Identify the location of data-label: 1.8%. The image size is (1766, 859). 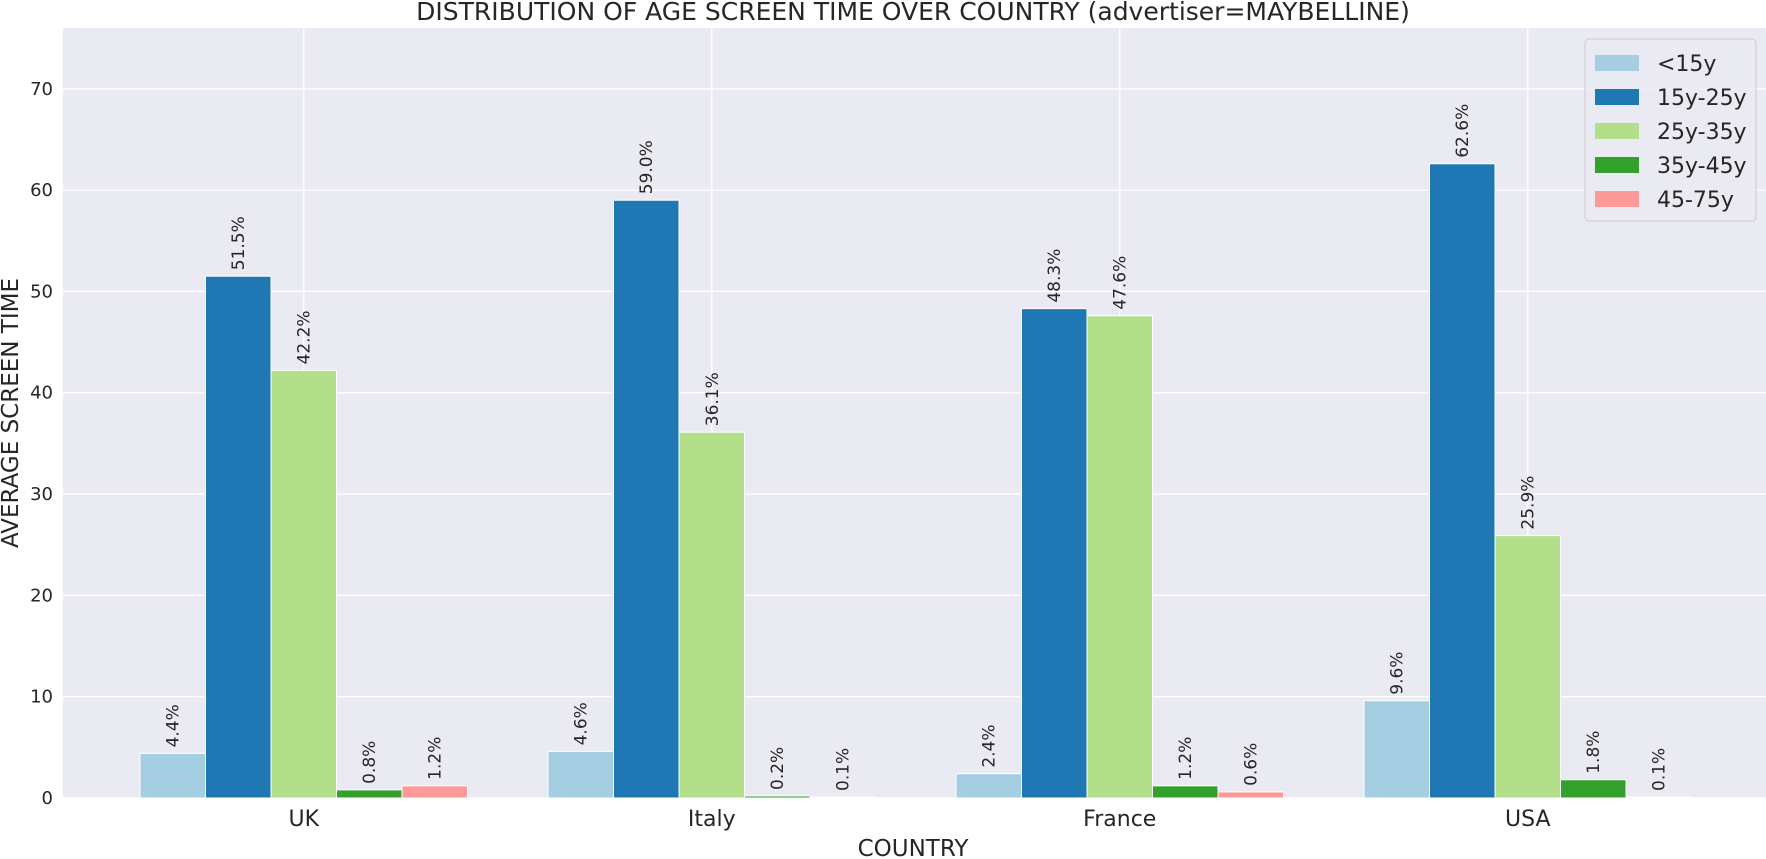
(1594, 752).